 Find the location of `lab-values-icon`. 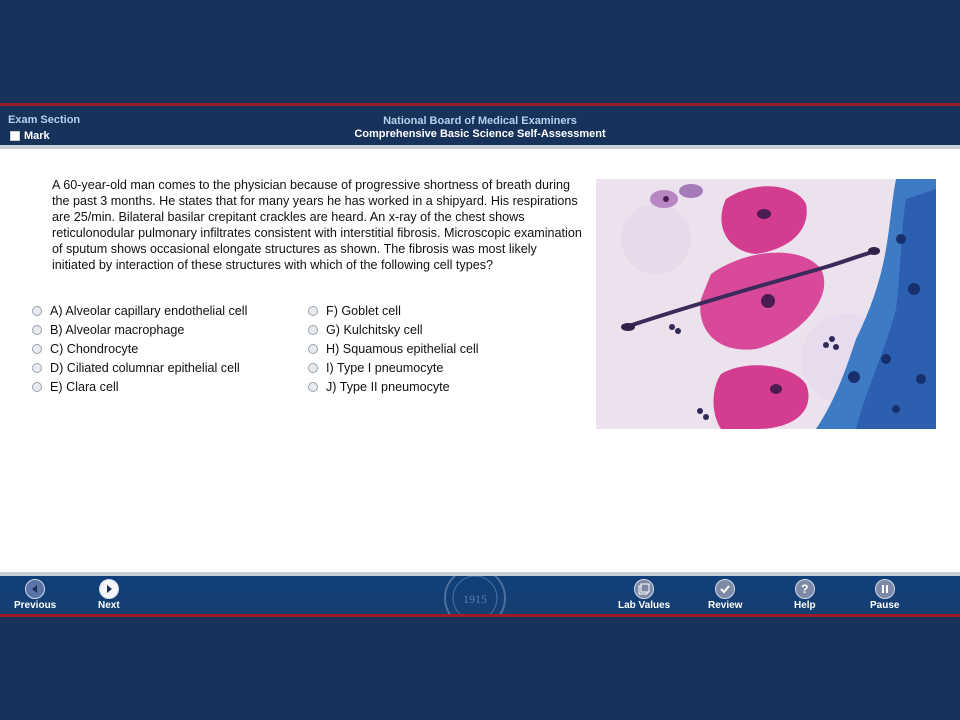

lab-values-icon is located at coordinates (644, 589).